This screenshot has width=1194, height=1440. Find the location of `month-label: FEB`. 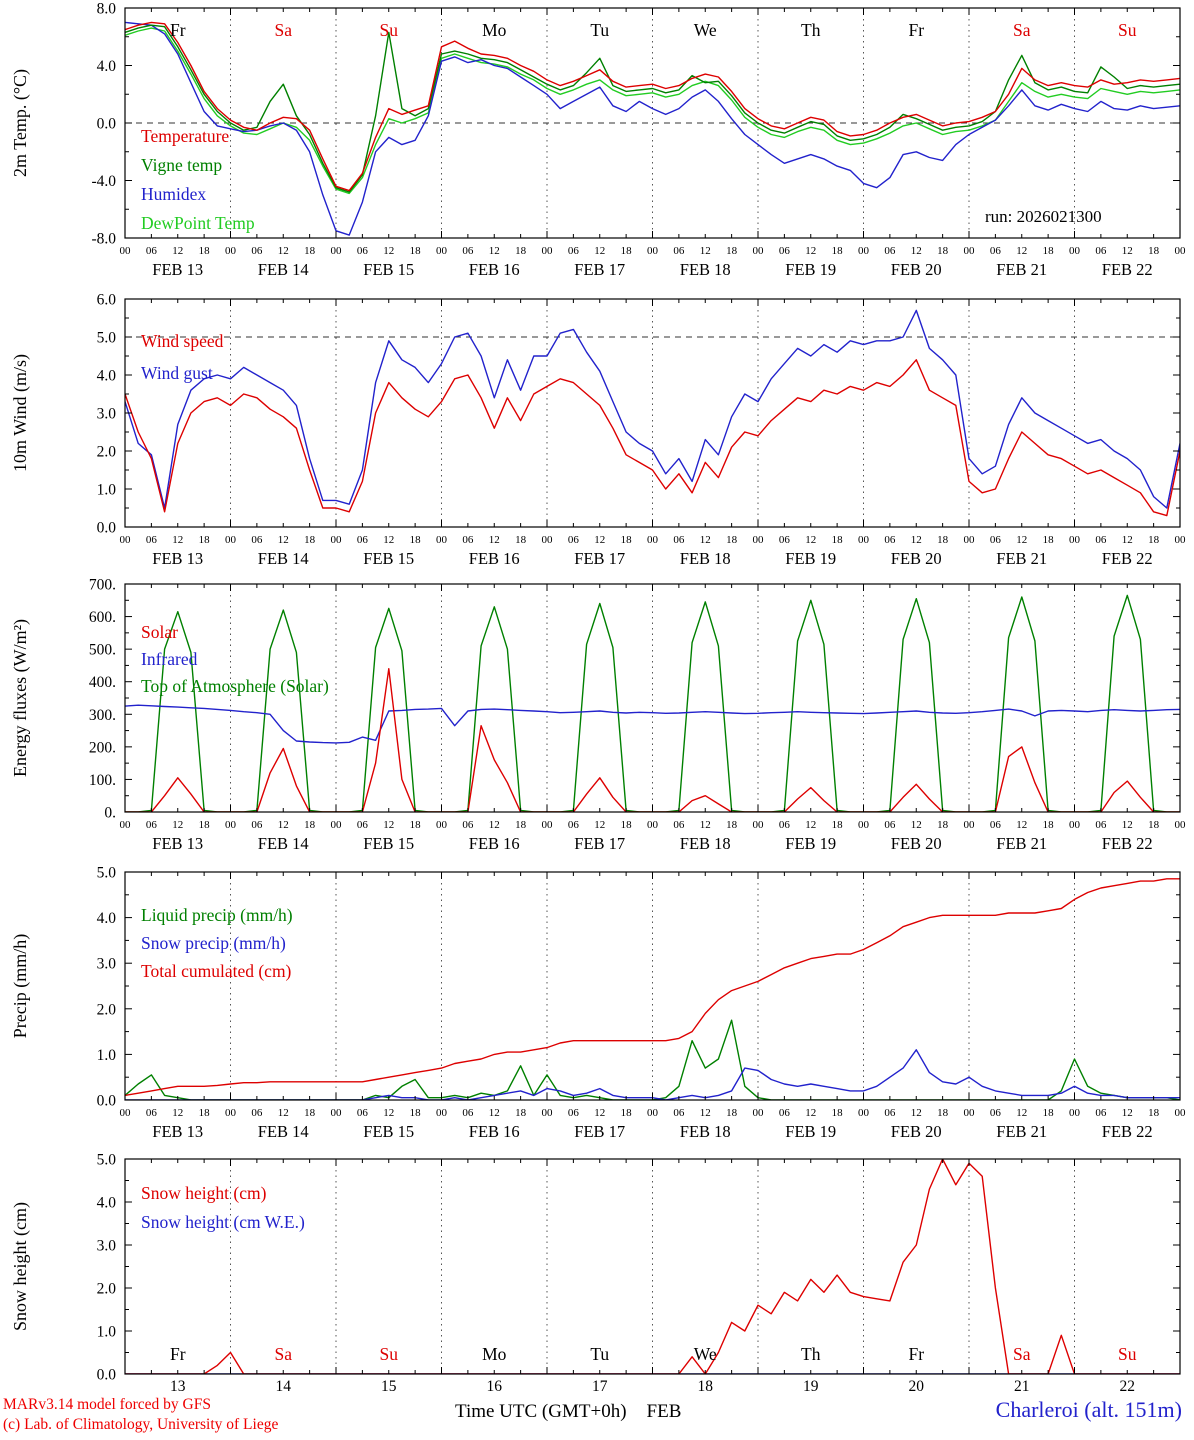

month-label: FEB is located at coordinates (664, 1411).